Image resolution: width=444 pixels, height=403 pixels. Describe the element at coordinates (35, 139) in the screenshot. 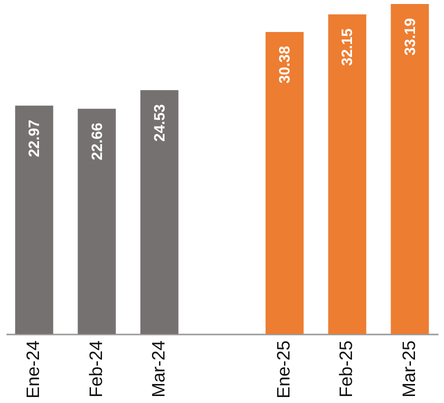

I see `data-label: 22.97` at that location.